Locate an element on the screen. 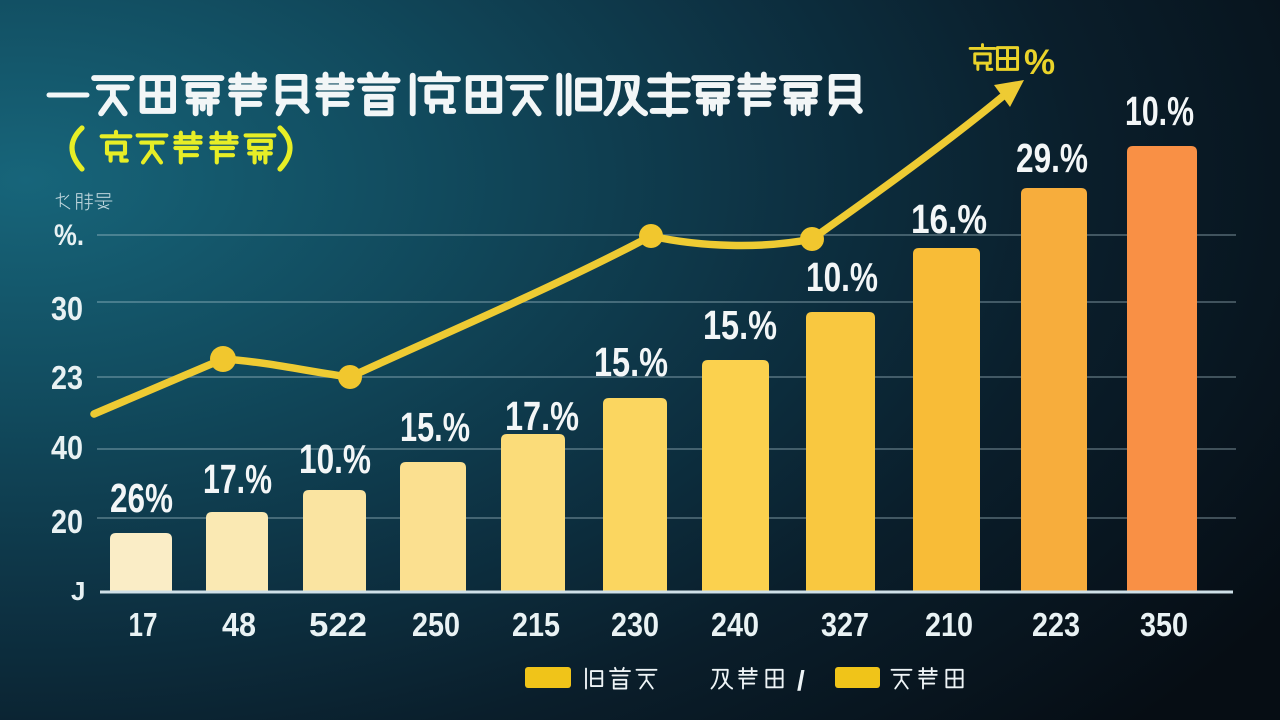 This screenshot has height=720, width=1280. svg-text: 327 is located at coordinates (845, 624).